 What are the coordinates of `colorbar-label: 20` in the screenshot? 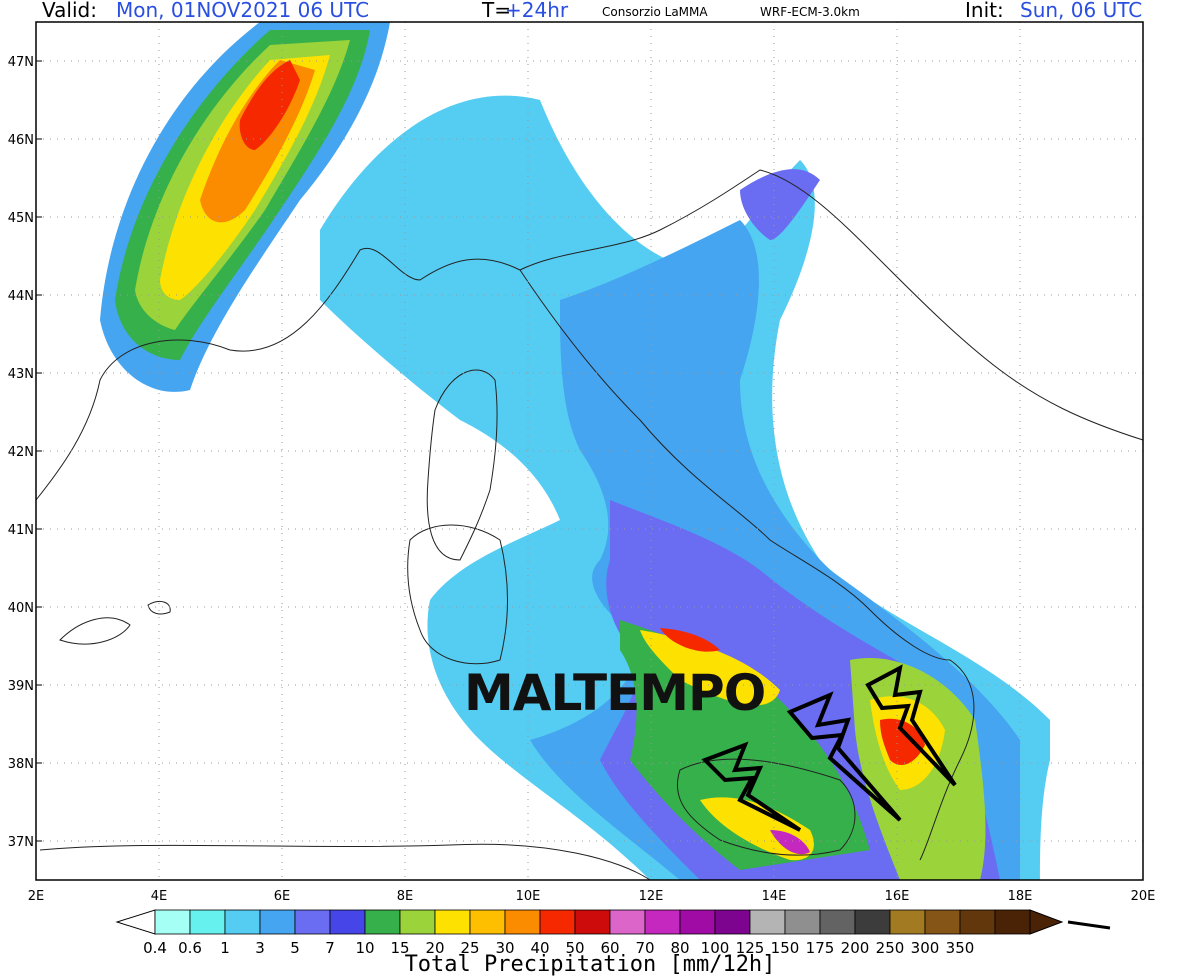 It's located at (434, 948).